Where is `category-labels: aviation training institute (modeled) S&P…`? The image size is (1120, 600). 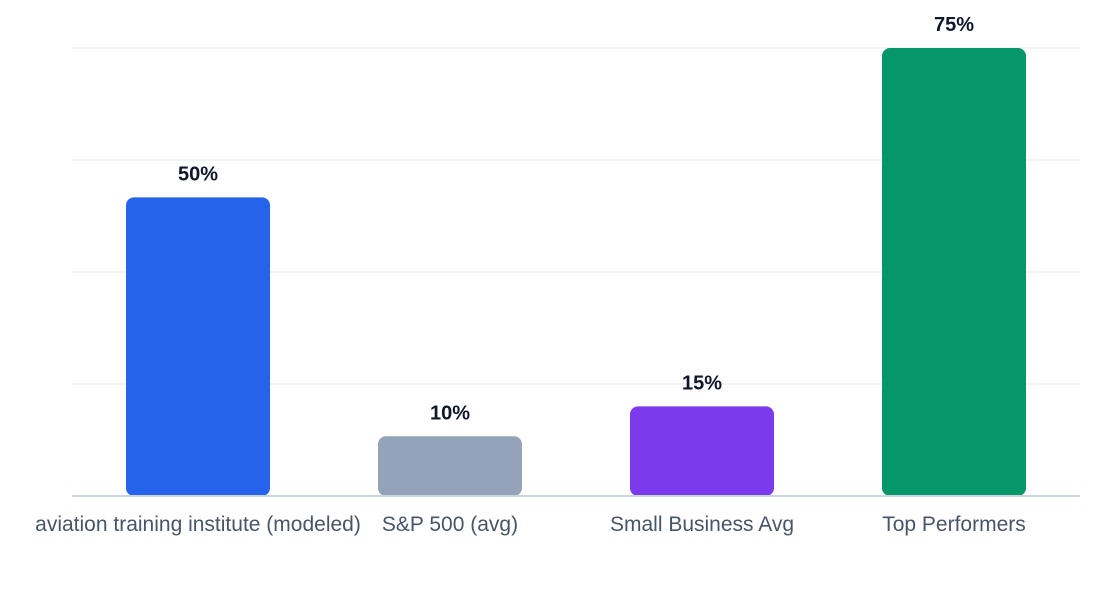
category-labels: aviation training institute (modeled) S&P… is located at coordinates (530, 524).